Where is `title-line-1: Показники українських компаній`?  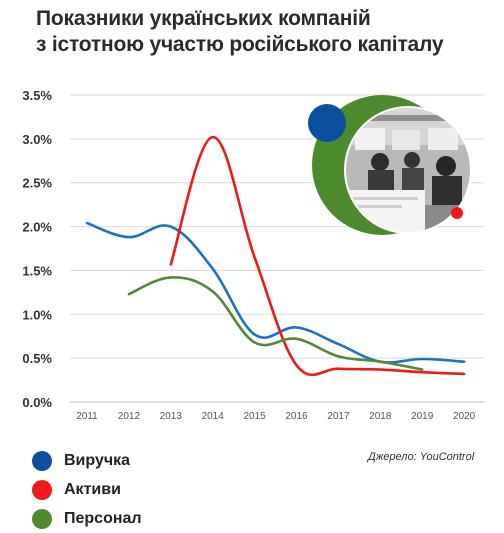
title-line-1: Показники українських компаній is located at coordinates (203, 18).